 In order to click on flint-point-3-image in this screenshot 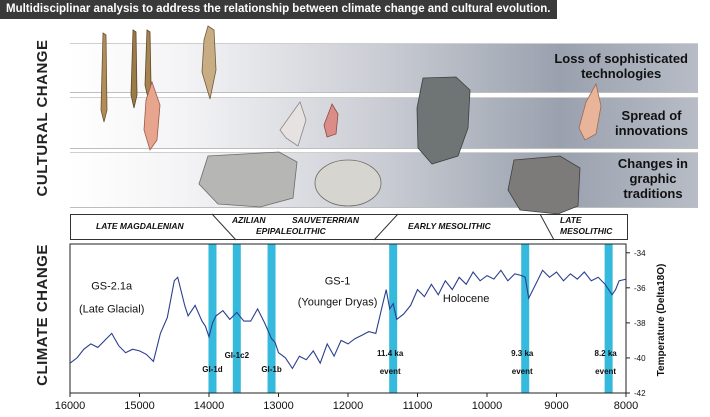, I will do `click(590, 111)`.